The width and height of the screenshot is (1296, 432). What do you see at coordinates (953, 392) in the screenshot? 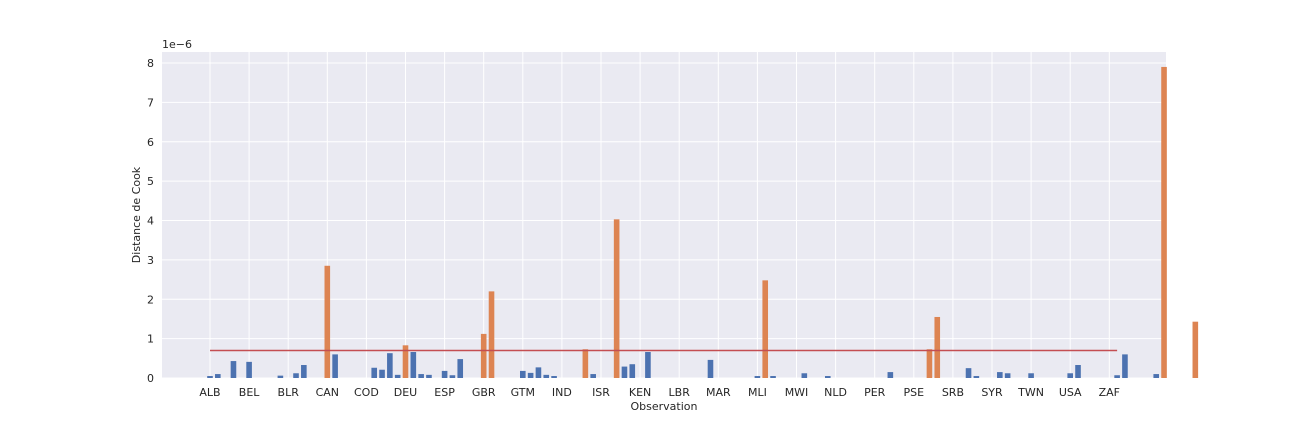
I see `x-tick-label-srb: SRB` at bounding box center [953, 392].